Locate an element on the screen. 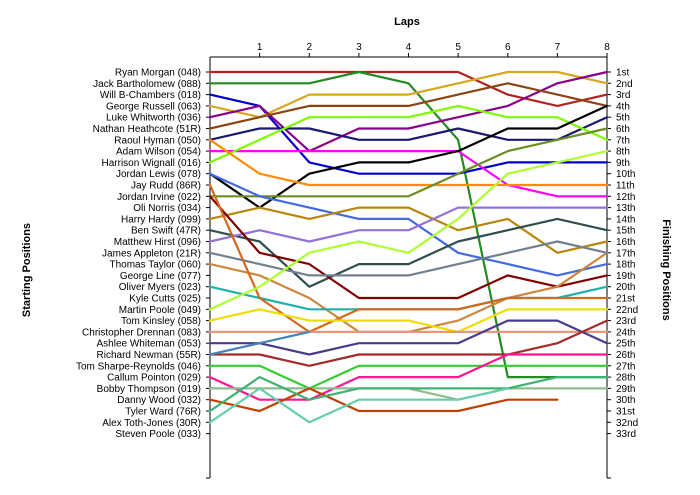 Image resolution: width=700 pixels, height=495 pixels. finishing-position-label: 33rd is located at coordinates (626, 434).